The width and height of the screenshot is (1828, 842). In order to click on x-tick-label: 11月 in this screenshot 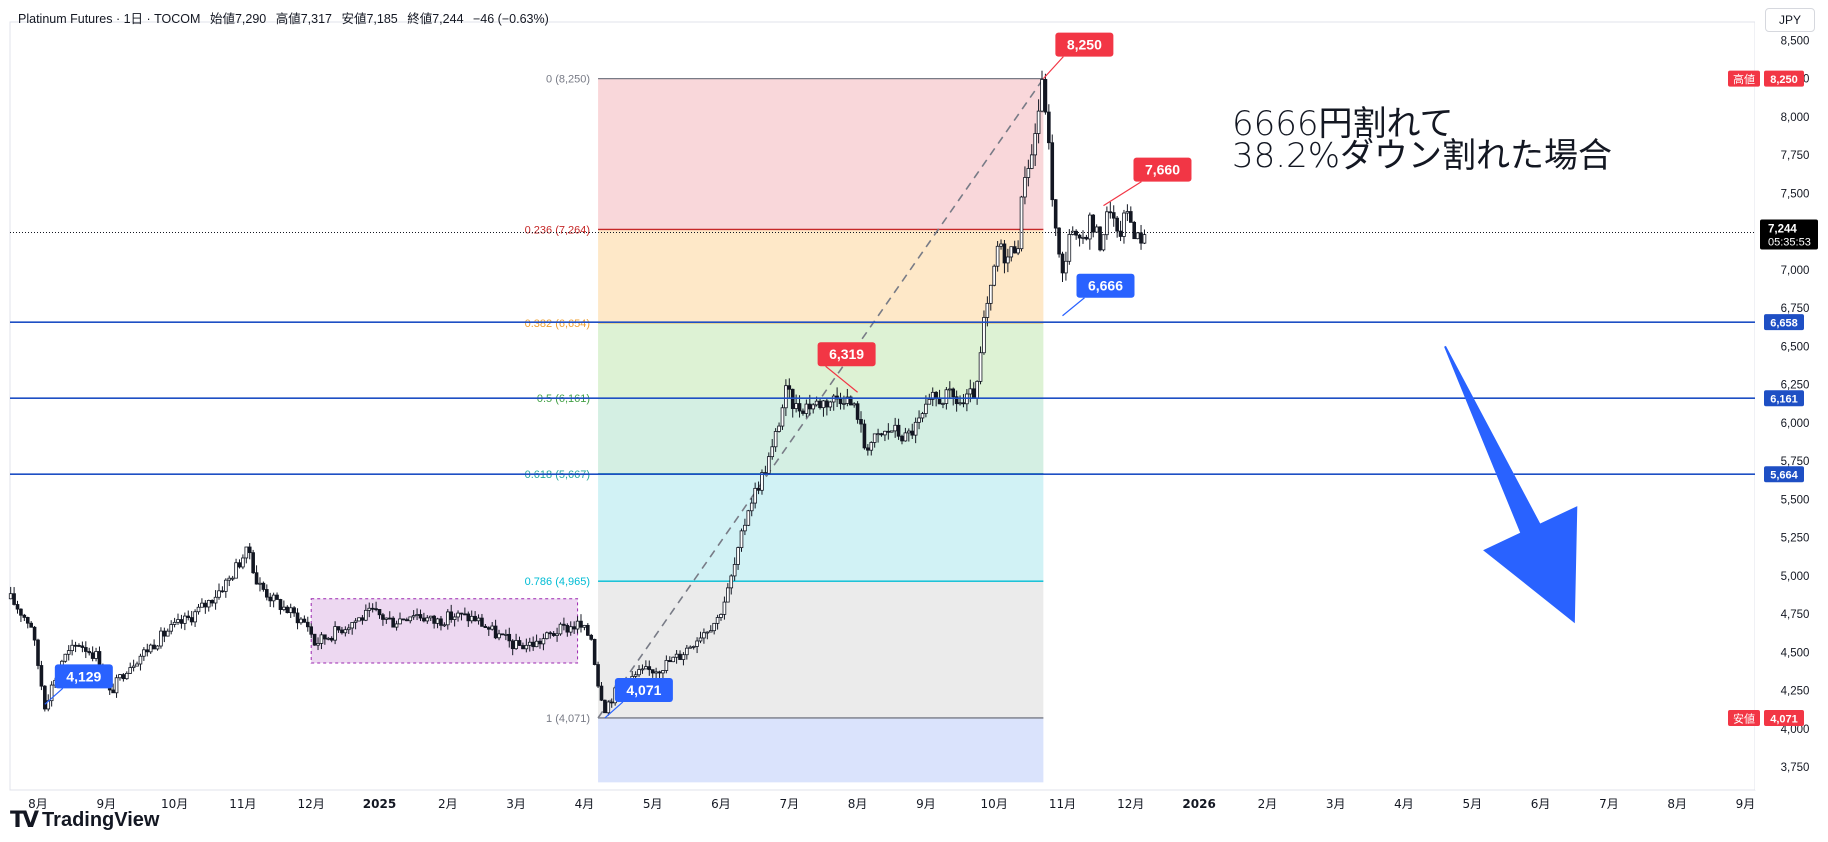, I will do `click(242, 804)`.